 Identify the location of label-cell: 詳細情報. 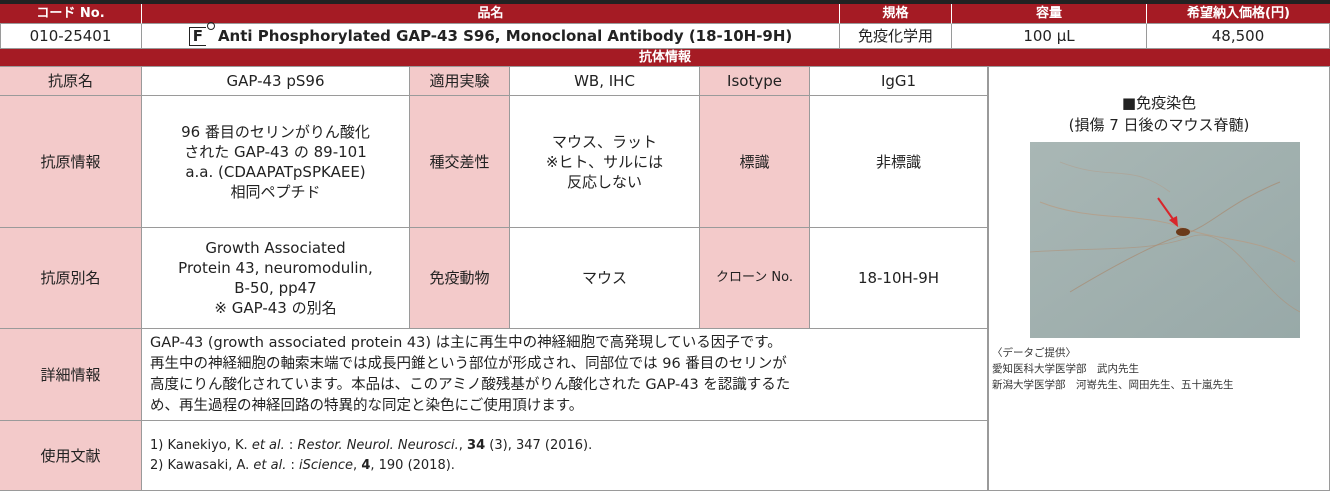
(71, 375).